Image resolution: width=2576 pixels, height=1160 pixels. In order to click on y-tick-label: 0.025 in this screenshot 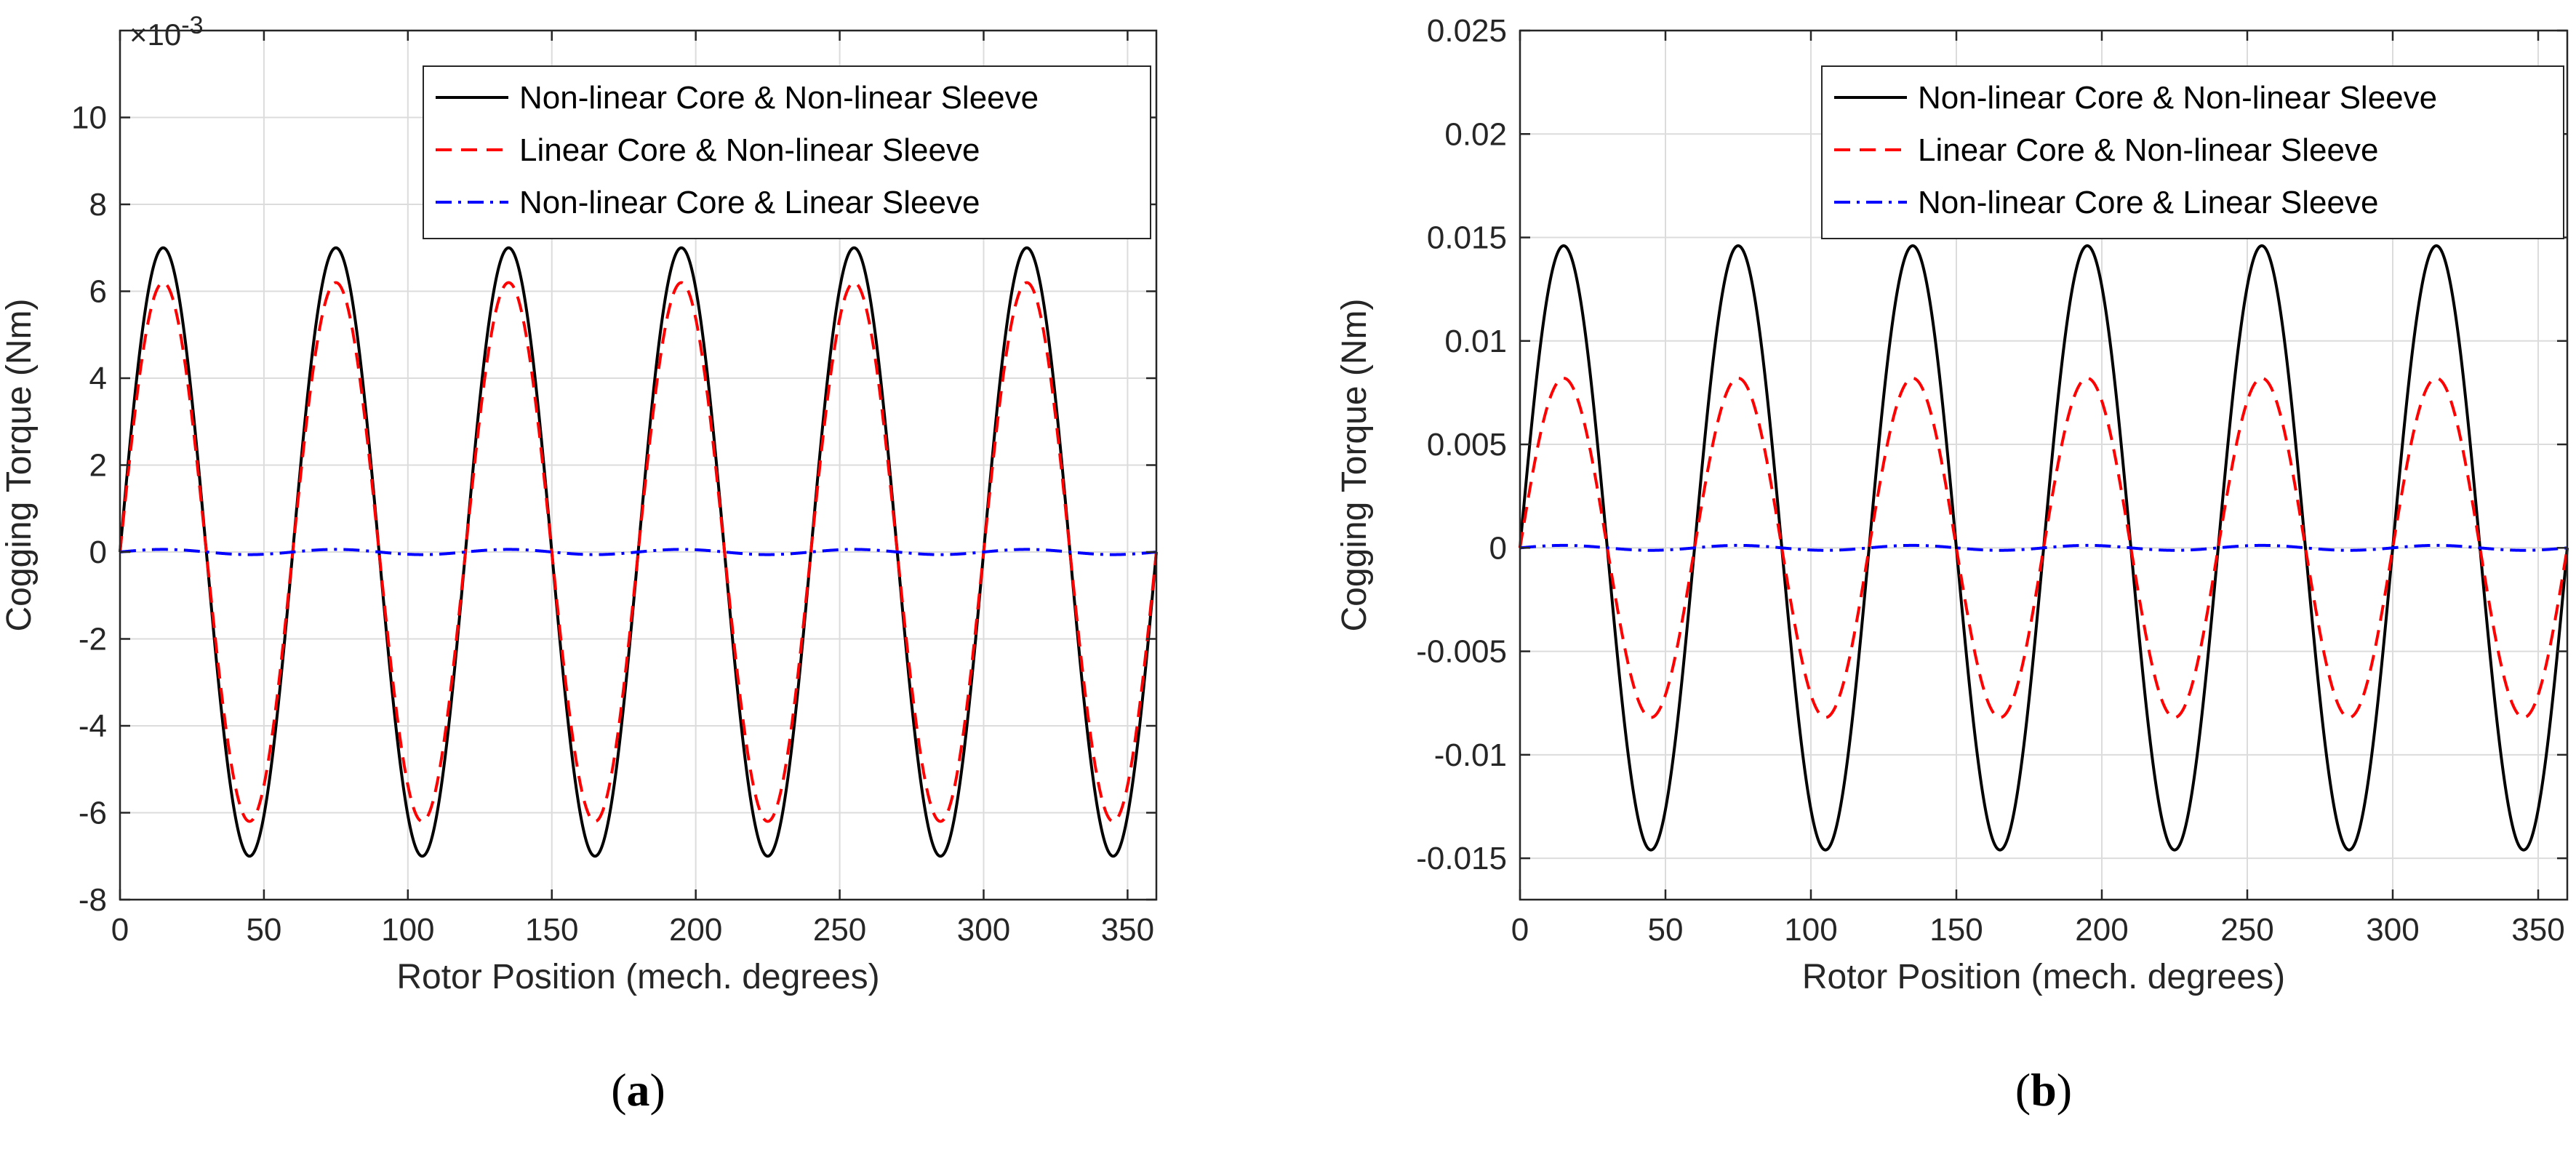, I will do `click(1467, 31)`.